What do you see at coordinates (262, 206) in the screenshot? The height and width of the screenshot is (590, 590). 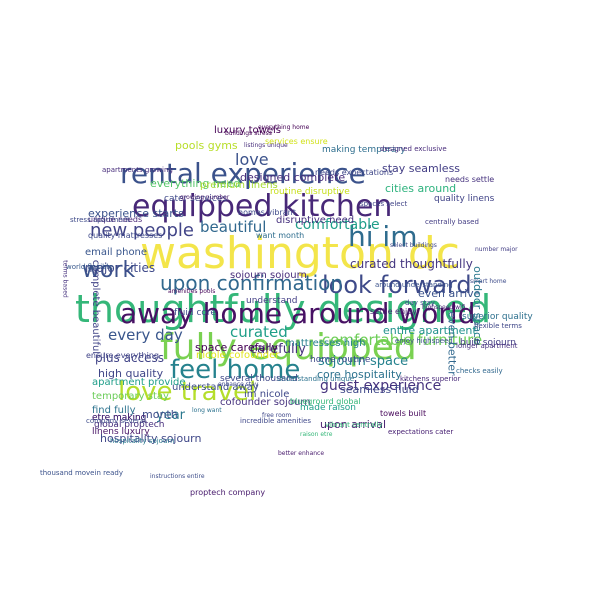 I see `cloud-word: equipped kitchen` at bounding box center [262, 206].